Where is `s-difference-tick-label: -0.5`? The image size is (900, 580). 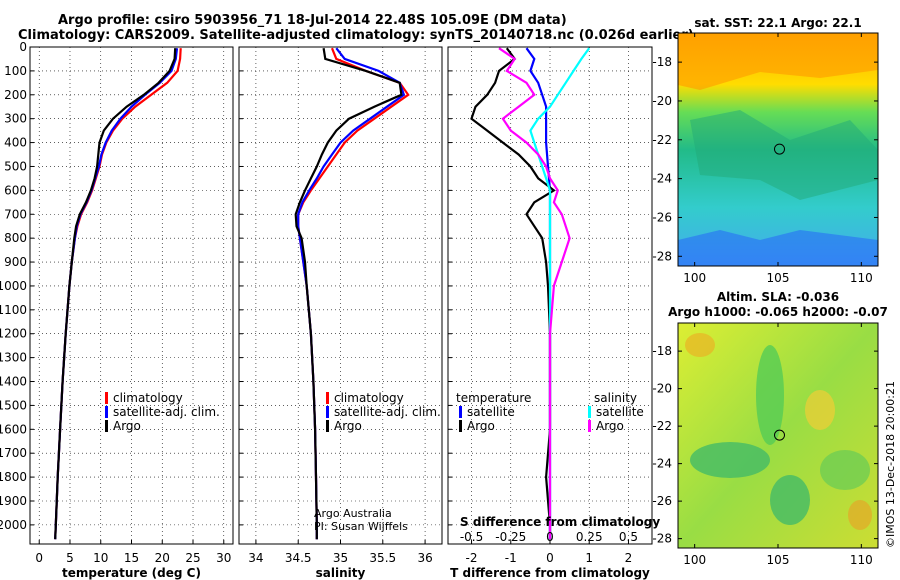
s-difference-tick-label: -0.5 is located at coordinates (471, 537).